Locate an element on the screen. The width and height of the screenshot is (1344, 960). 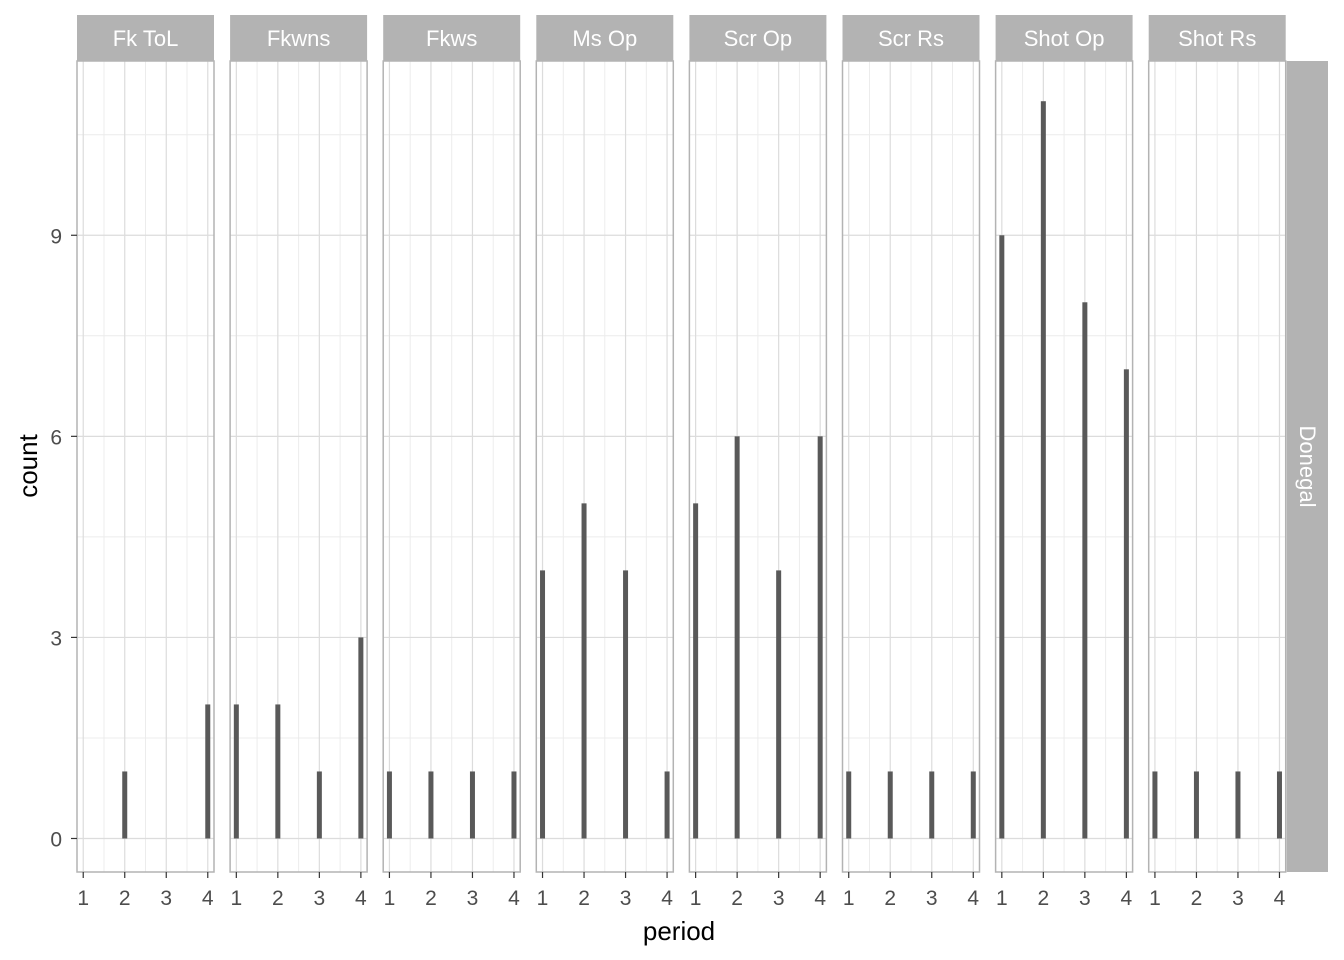
facet-strip-label: Scr Op is located at coordinates (758, 38).